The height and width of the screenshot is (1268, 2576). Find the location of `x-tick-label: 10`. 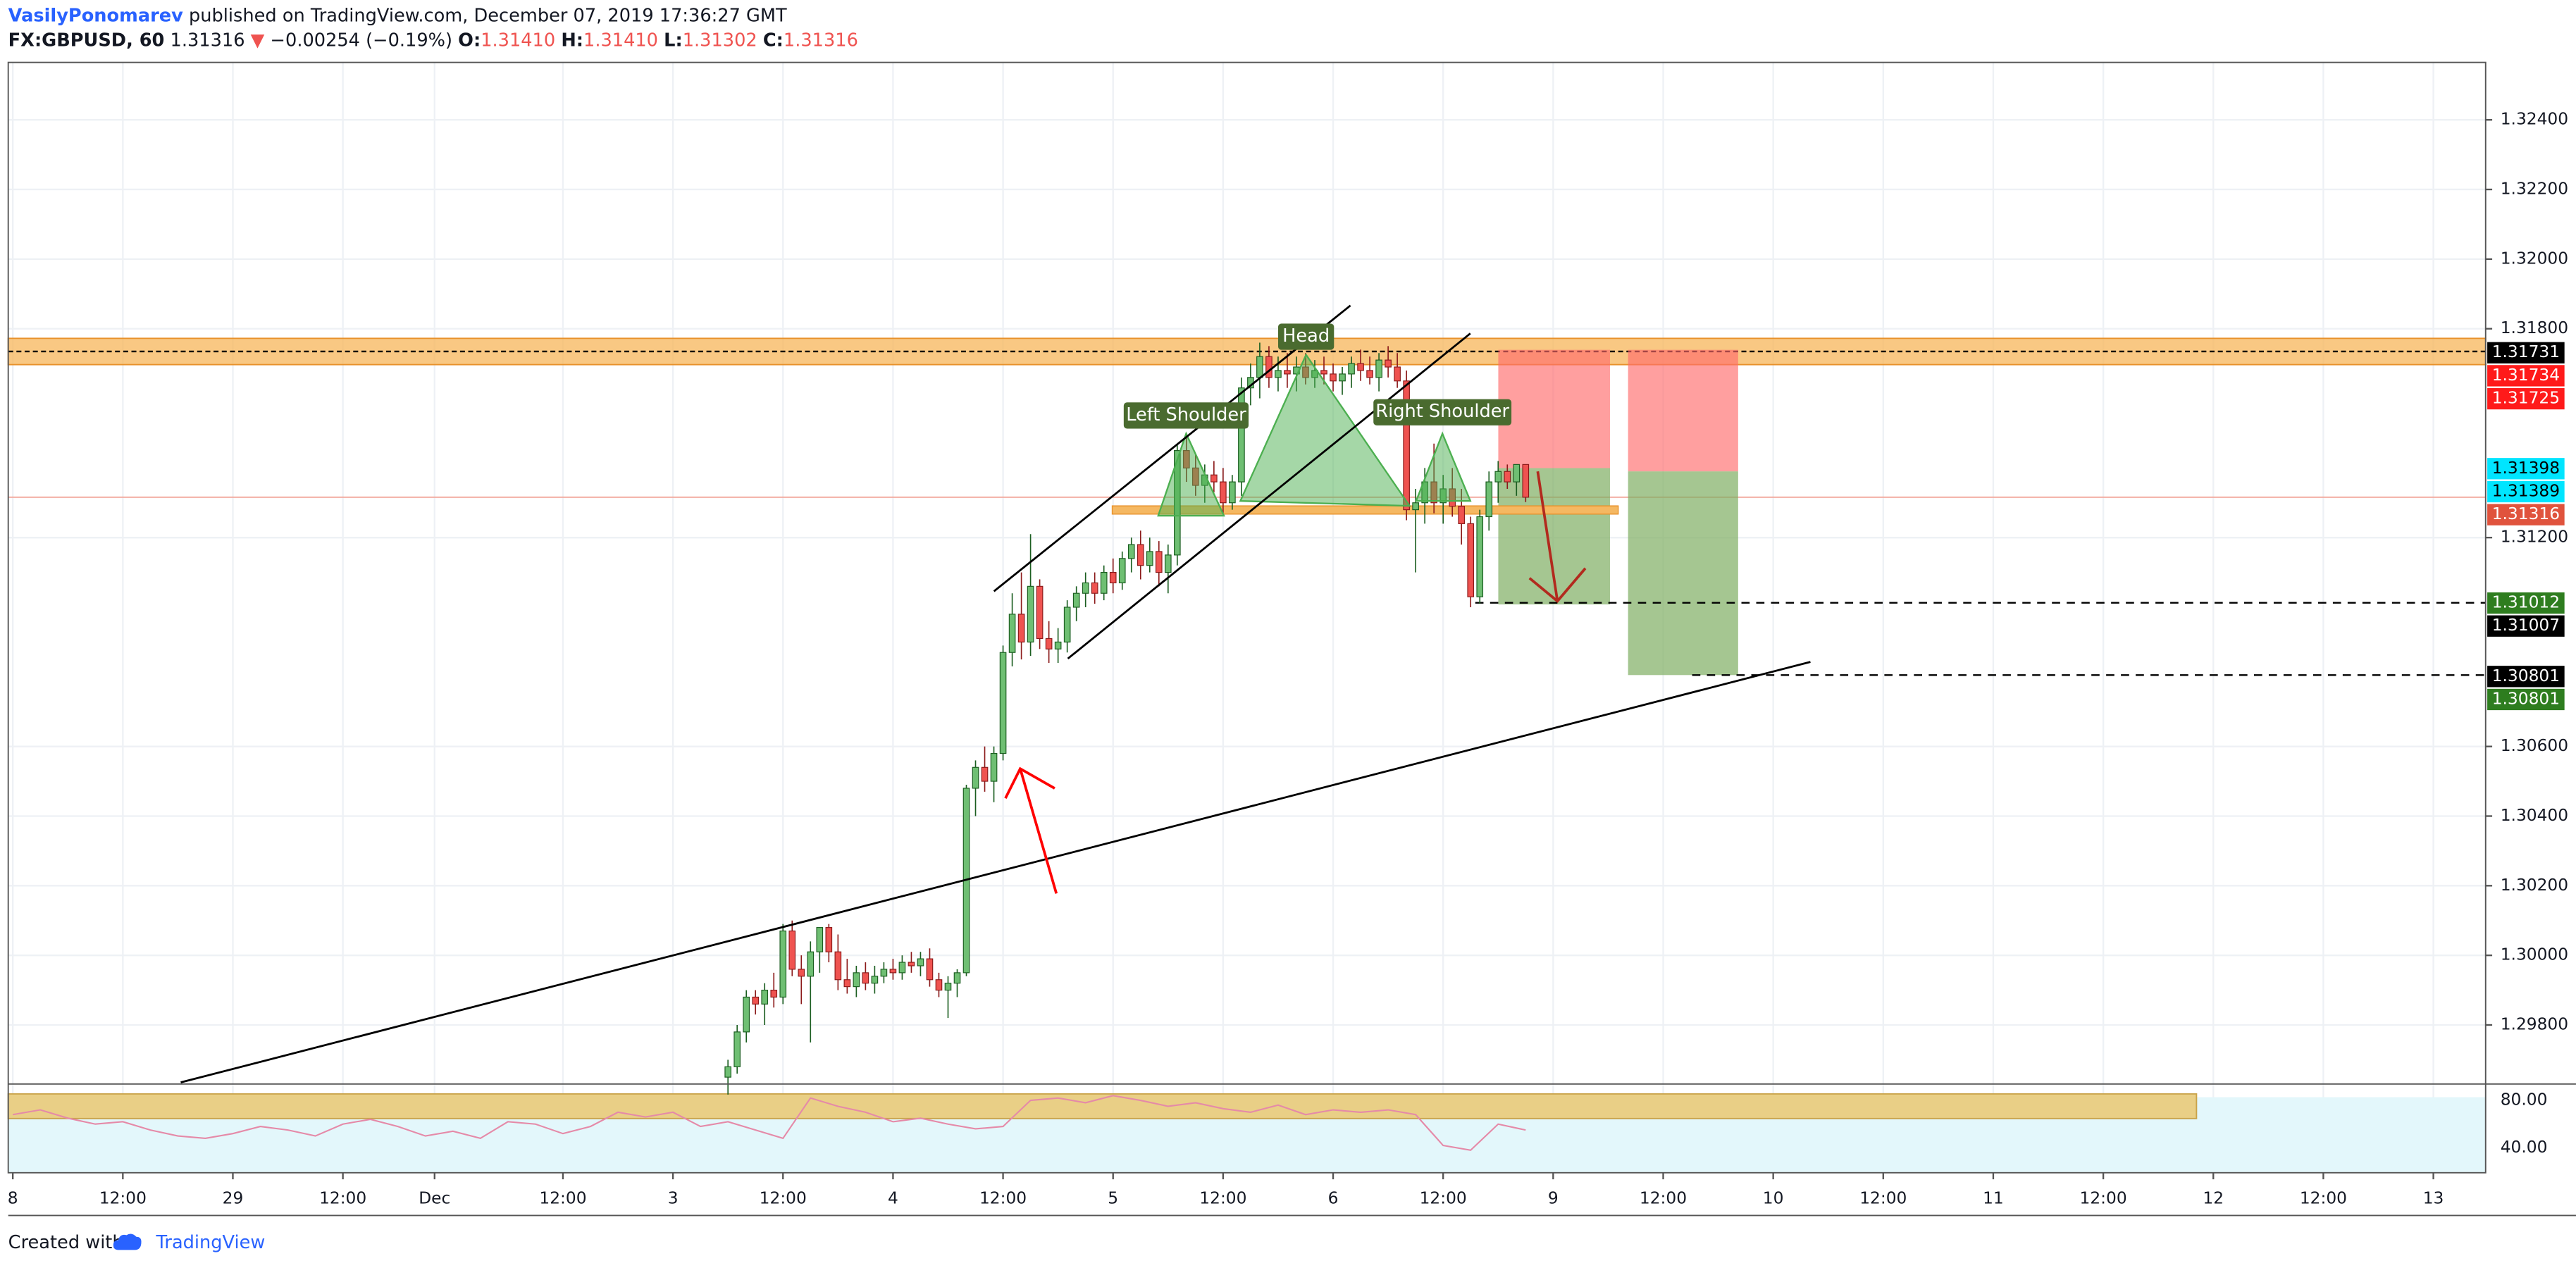

x-tick-label: 10 is located at coordinates (1773, 1198).